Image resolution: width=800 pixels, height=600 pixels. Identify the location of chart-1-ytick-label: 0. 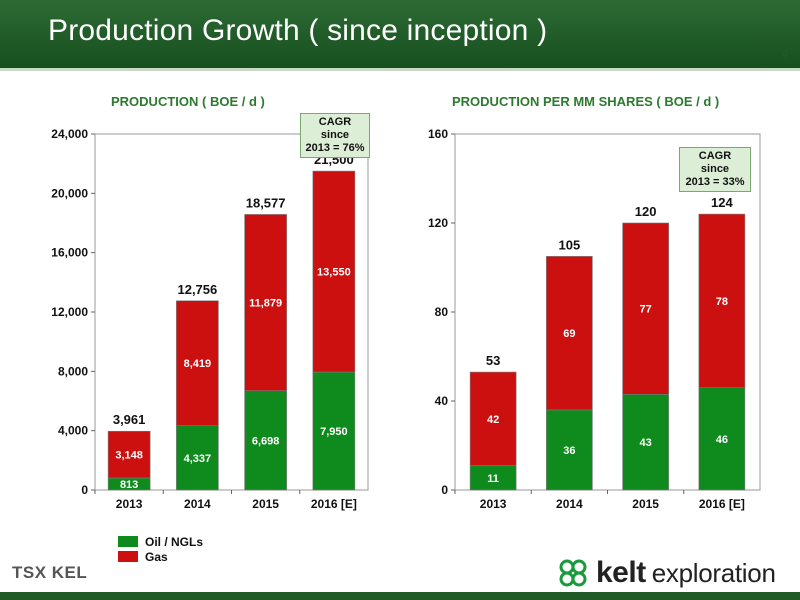
(84, 490).